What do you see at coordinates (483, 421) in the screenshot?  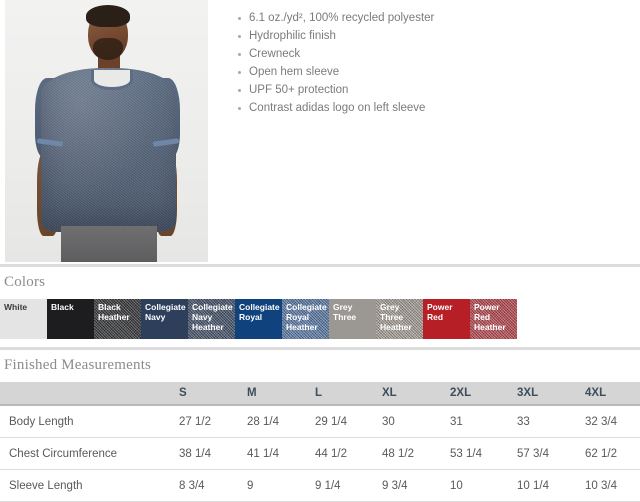 I see `measurement-cell: 31` at bounding box center [483, 421].